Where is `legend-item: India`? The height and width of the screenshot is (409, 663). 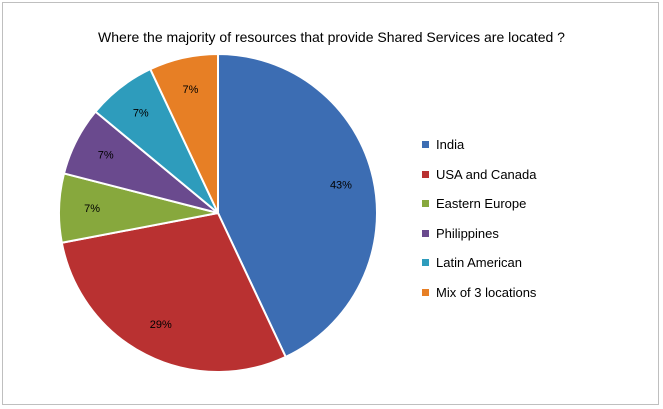
legend-item: India is located at coordinates (479, 145).